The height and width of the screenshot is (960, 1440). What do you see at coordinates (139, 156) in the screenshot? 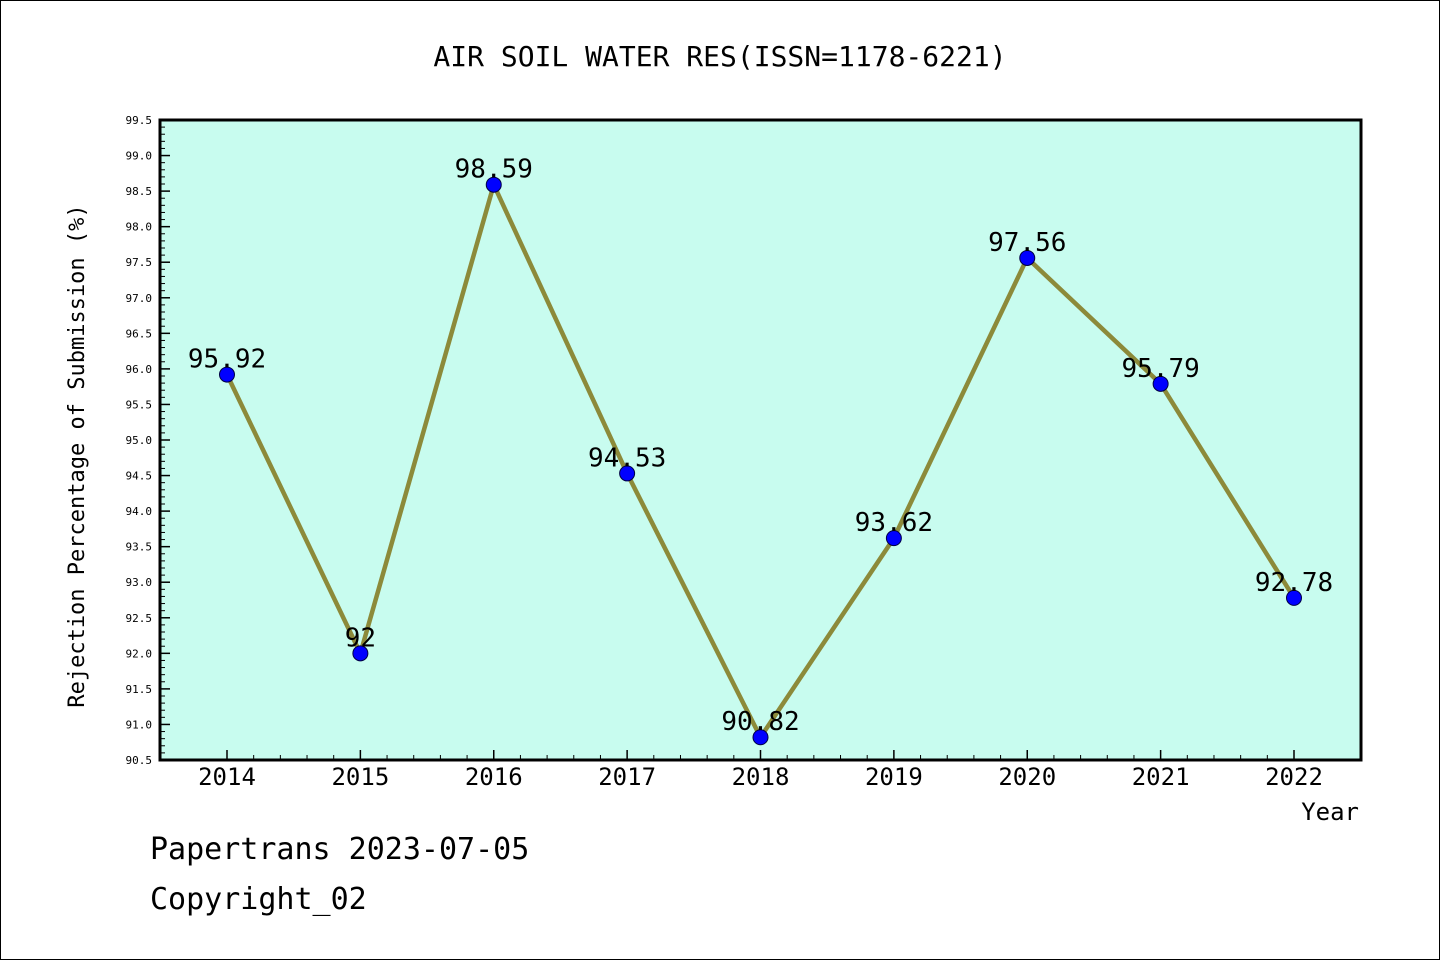
I see `y-tick-label: 99.0` at bounding box center [139, 156].